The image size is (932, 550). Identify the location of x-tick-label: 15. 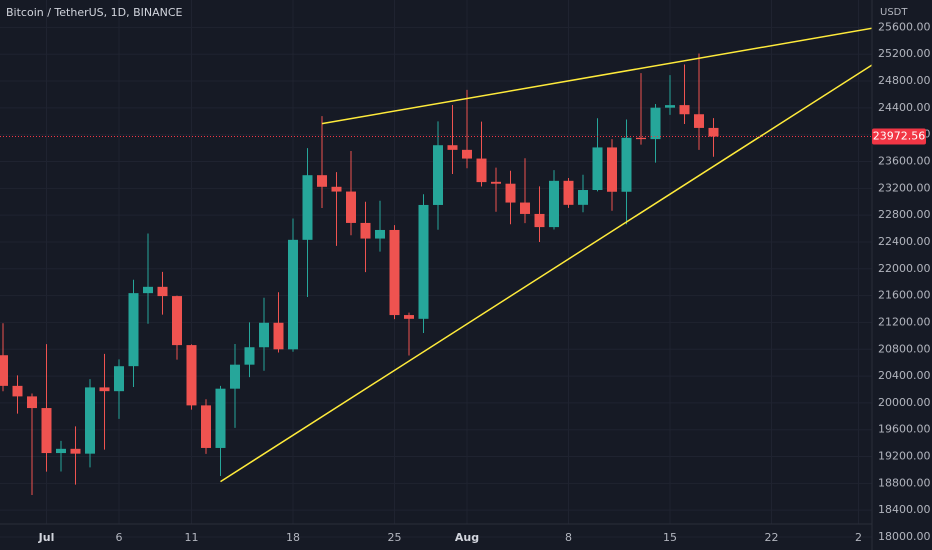
(670, 537).